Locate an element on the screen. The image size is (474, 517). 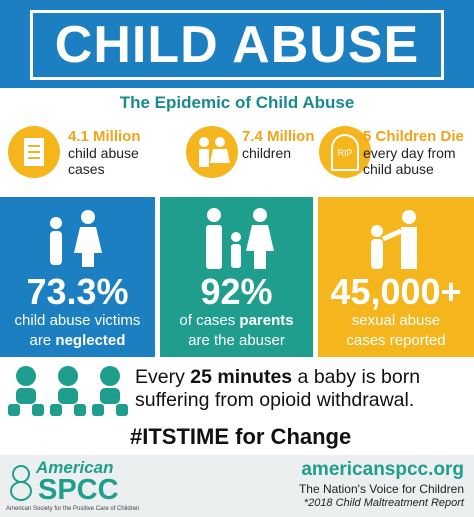
text-segment: cases reported is located at coordinates (396, 340).